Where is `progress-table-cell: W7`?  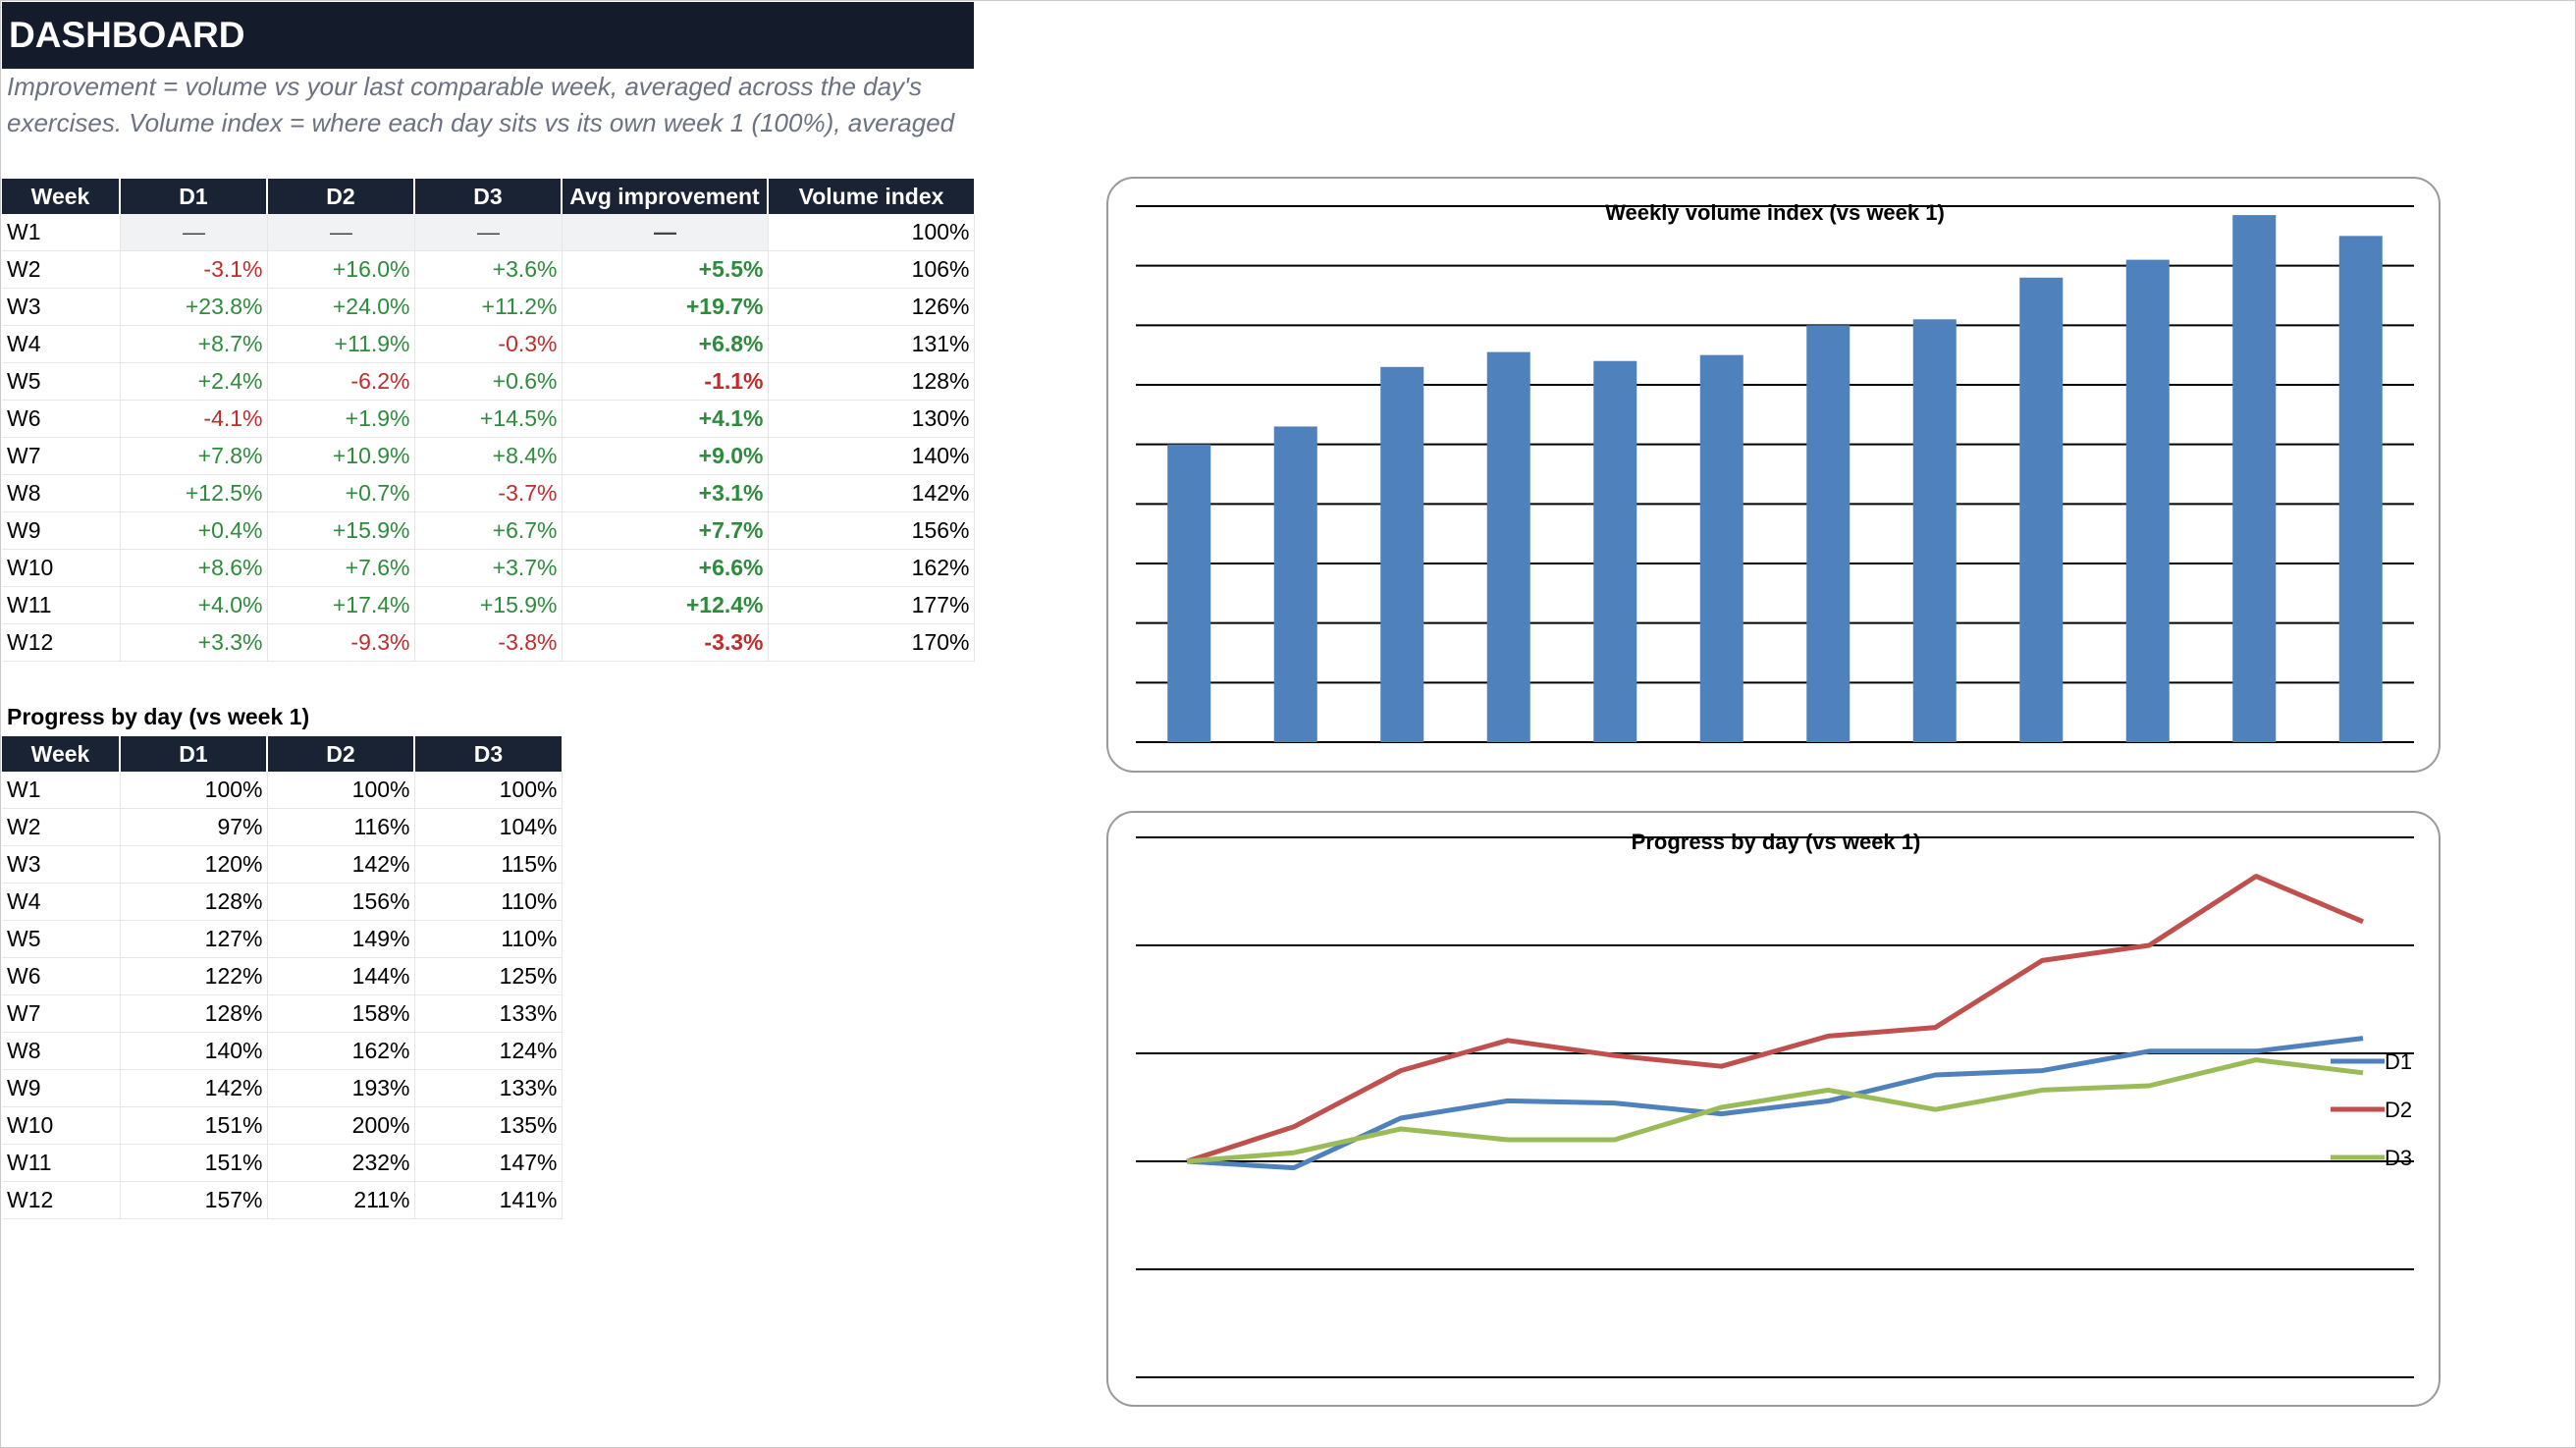 progress-table-cell: W7 is located at coordinates (61, 1014).